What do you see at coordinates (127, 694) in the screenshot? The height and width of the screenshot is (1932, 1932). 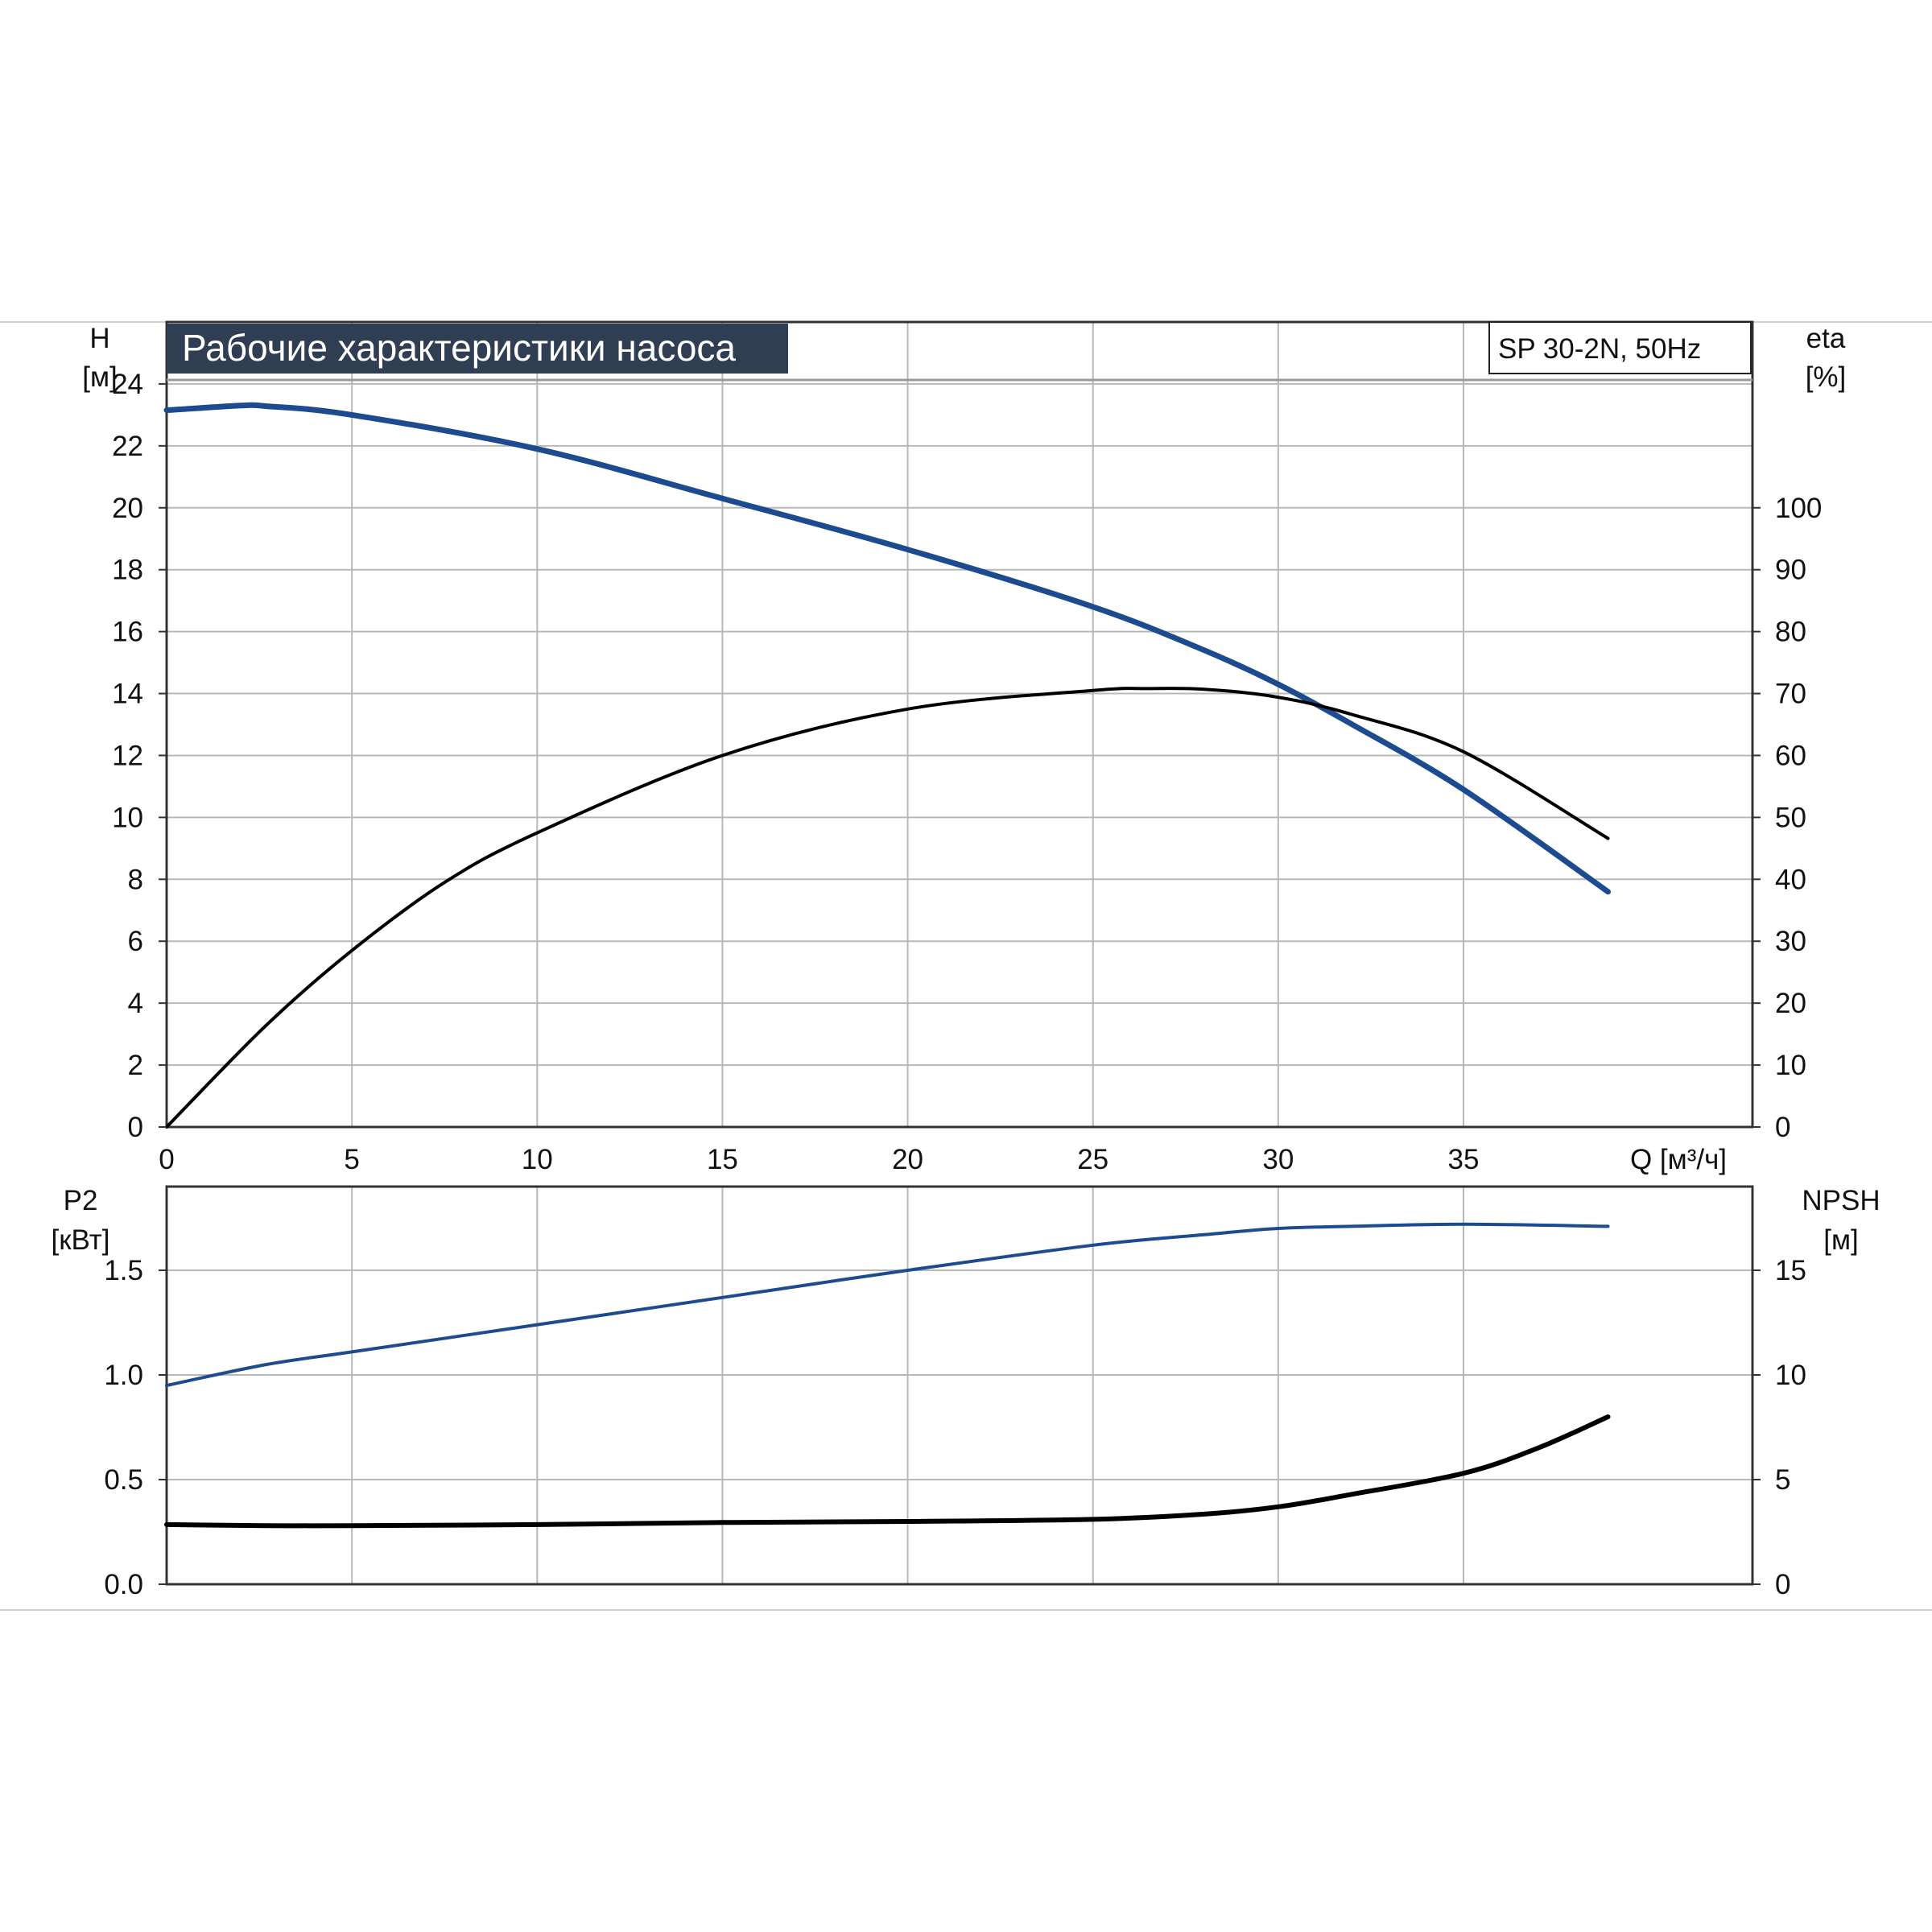 I see `left-tick-label: 14` at bounding box center [127, 694].